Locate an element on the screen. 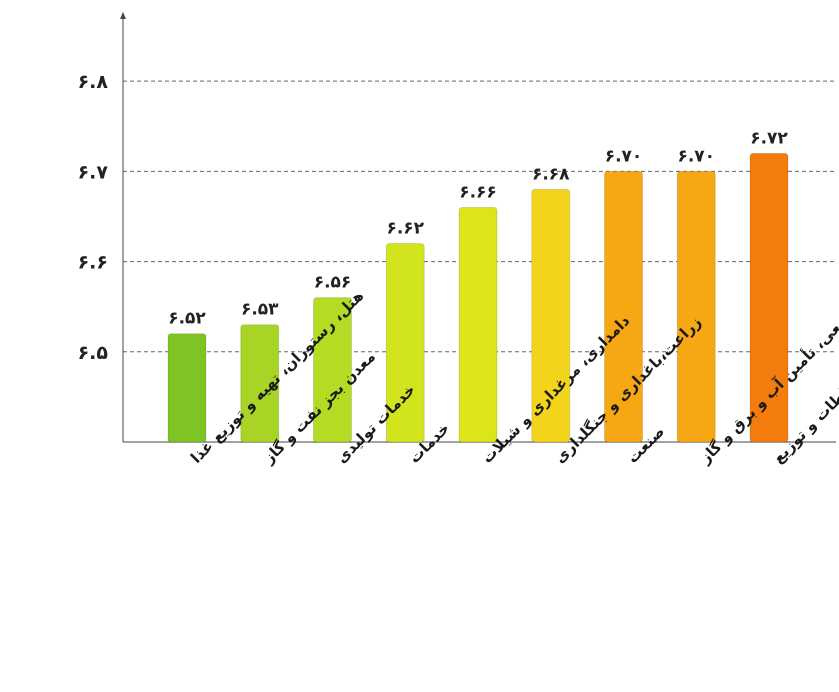 This screenshot has height=692, width=839. y-axis-arrow is located at coordinates (123, 15).